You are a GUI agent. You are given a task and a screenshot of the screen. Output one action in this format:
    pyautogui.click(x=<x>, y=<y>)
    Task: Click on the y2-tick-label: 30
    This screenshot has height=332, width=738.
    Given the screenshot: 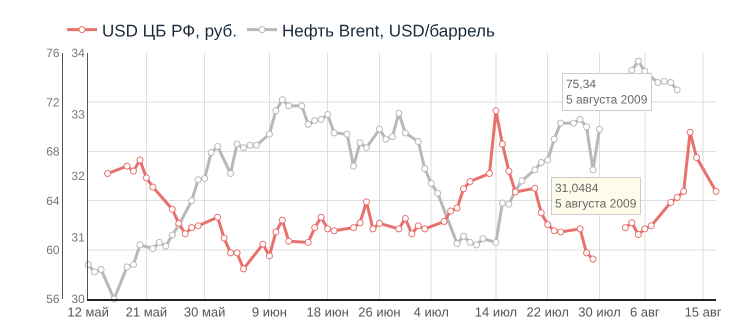 What is the action you would take?
    pyautogui.click(x=78, y=299)
    